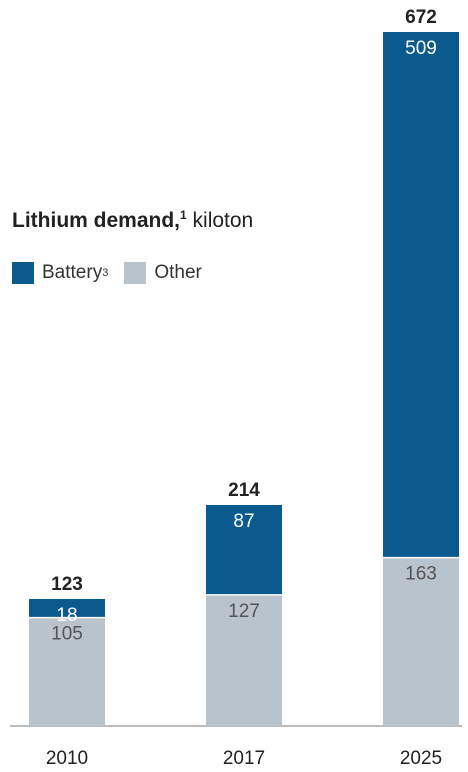 This screenshot has height=772, width=468. What do you see at coordinates (244, 660) in the screenshot?
I see `bar-other-2017` at bounding box center [244, 660].